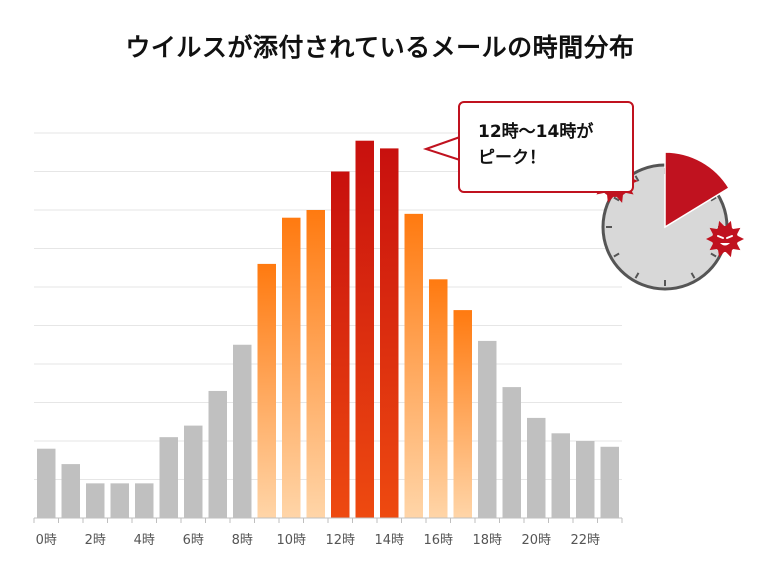  I want to click on bar-7時, so click(217, 454).